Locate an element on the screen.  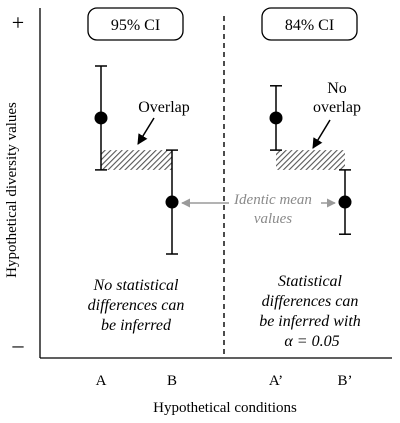
no-overlap-arrow is located at coordinates (321, 134).